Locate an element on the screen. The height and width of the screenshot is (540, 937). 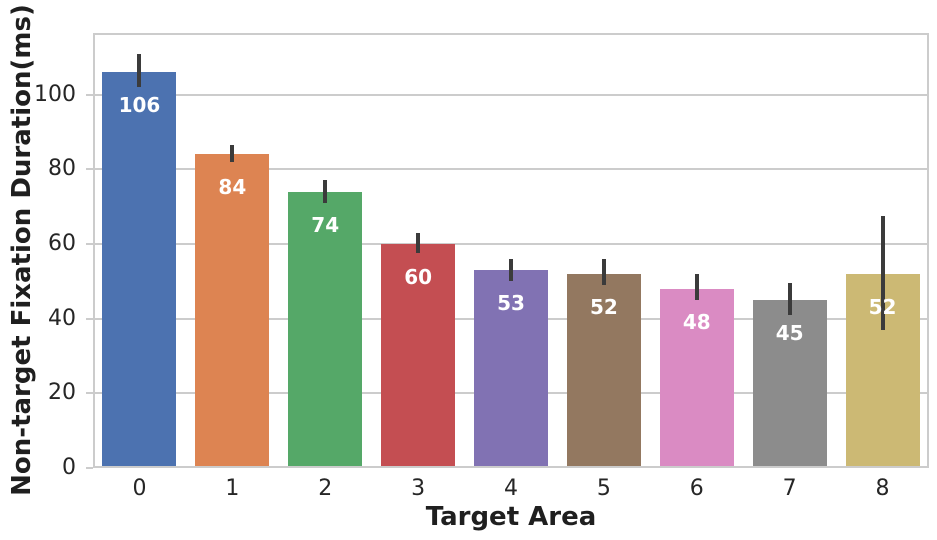
x-tick-label: 1 is located at coordinates (232, 488).